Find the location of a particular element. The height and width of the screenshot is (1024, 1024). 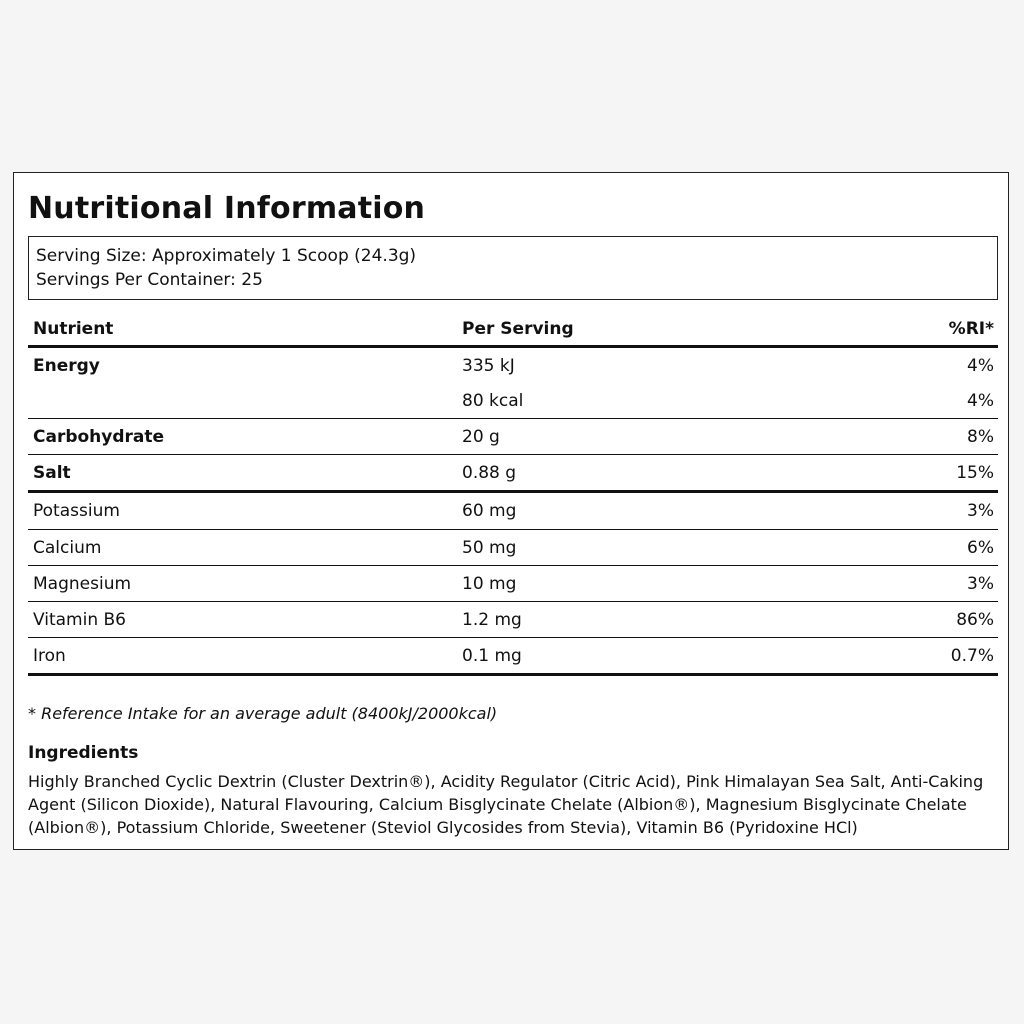

ri-value: 86% is located at coordinates (975, 619).